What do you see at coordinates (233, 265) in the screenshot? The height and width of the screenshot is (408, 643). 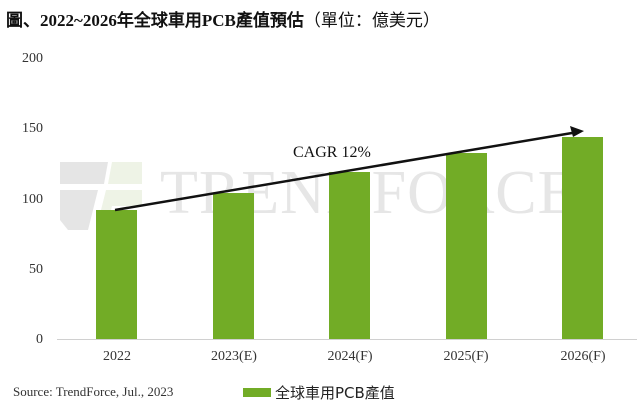 I see `bar-2023e` at bounding box center [233, 265].